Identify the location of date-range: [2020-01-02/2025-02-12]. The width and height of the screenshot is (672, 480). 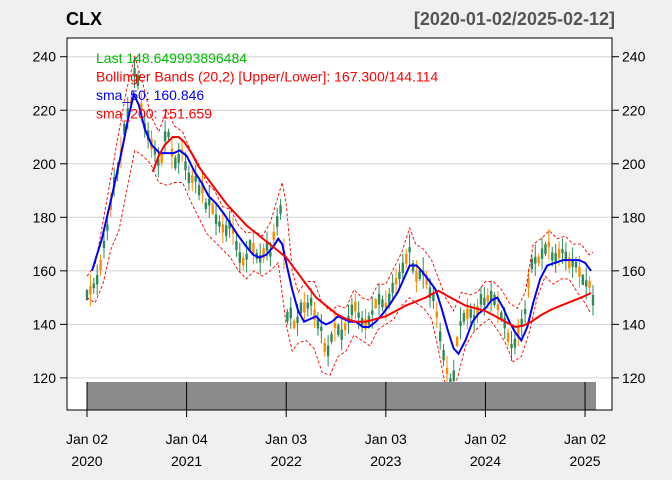
(514, 19).